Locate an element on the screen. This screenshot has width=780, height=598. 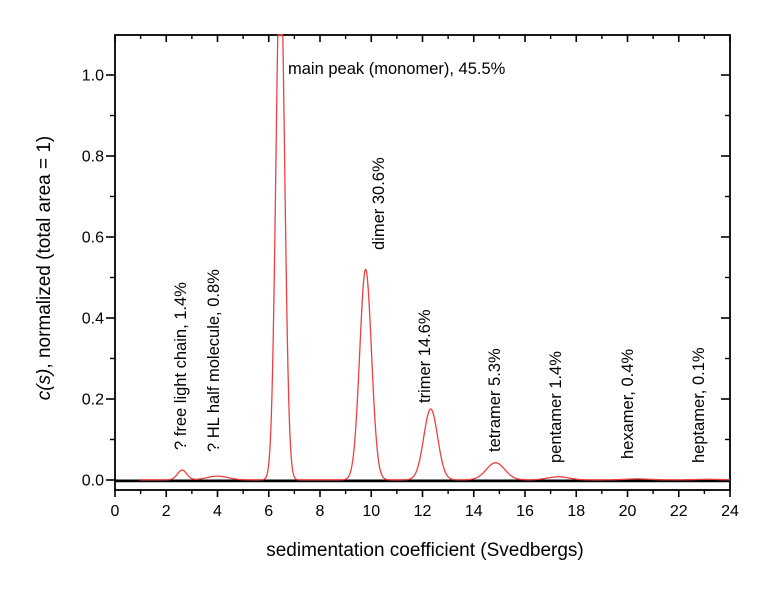
annotation-dimer: dimer 30.6% is located at coordinates (379, 203).